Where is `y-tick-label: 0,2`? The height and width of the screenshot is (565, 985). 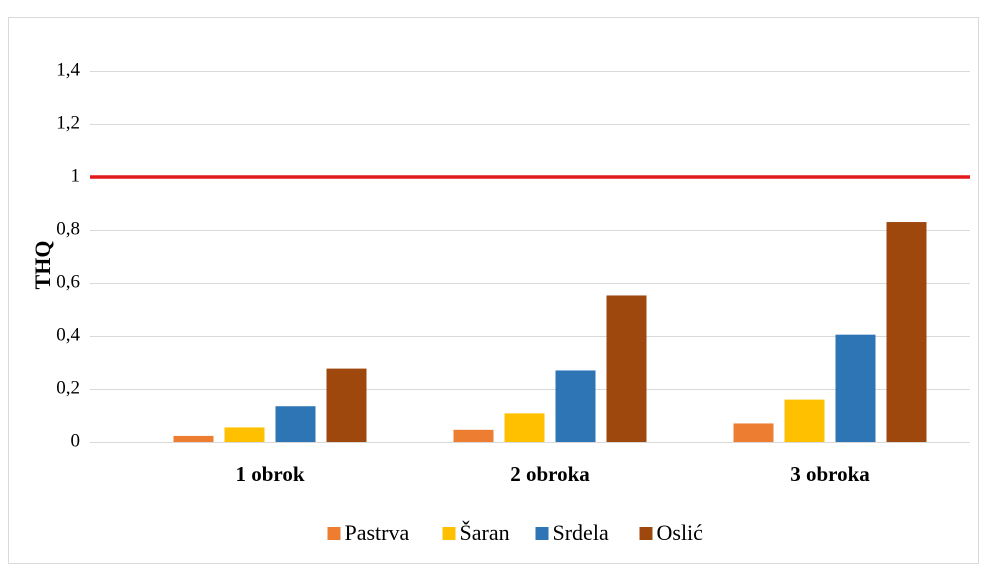 y-tick-label: 0,2 is located at coordinates (68, 387).